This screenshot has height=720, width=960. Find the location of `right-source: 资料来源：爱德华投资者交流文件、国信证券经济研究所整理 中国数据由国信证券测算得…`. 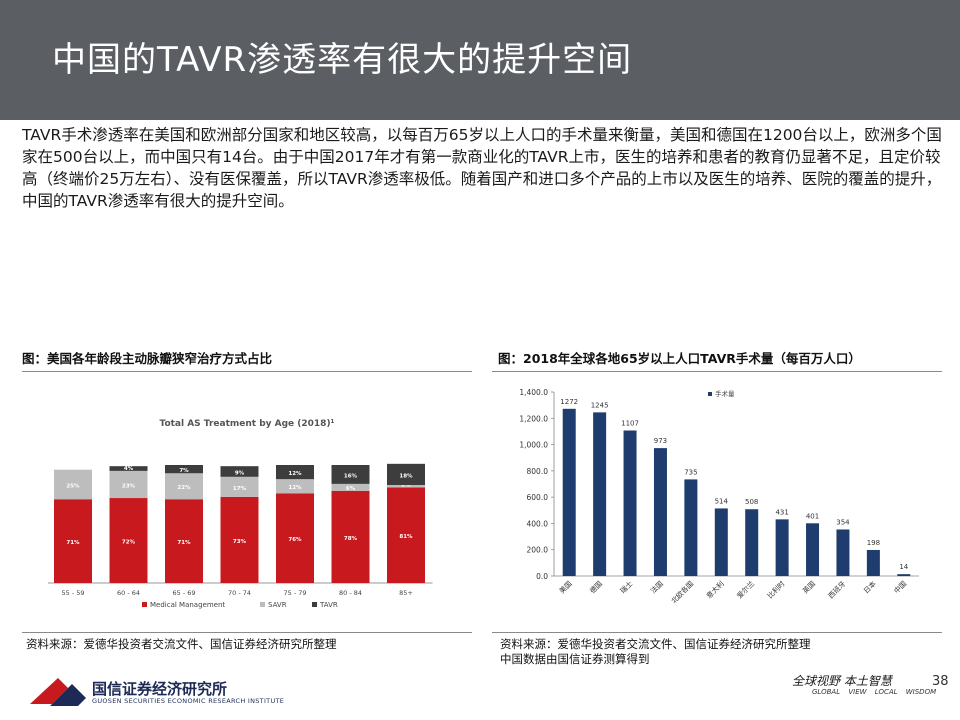

right-source: 资料来源：爱德华投资者交流文件、国信证券经济研究所整理 中国数据由国信证券测算得… is located at coordinates (655, 652).